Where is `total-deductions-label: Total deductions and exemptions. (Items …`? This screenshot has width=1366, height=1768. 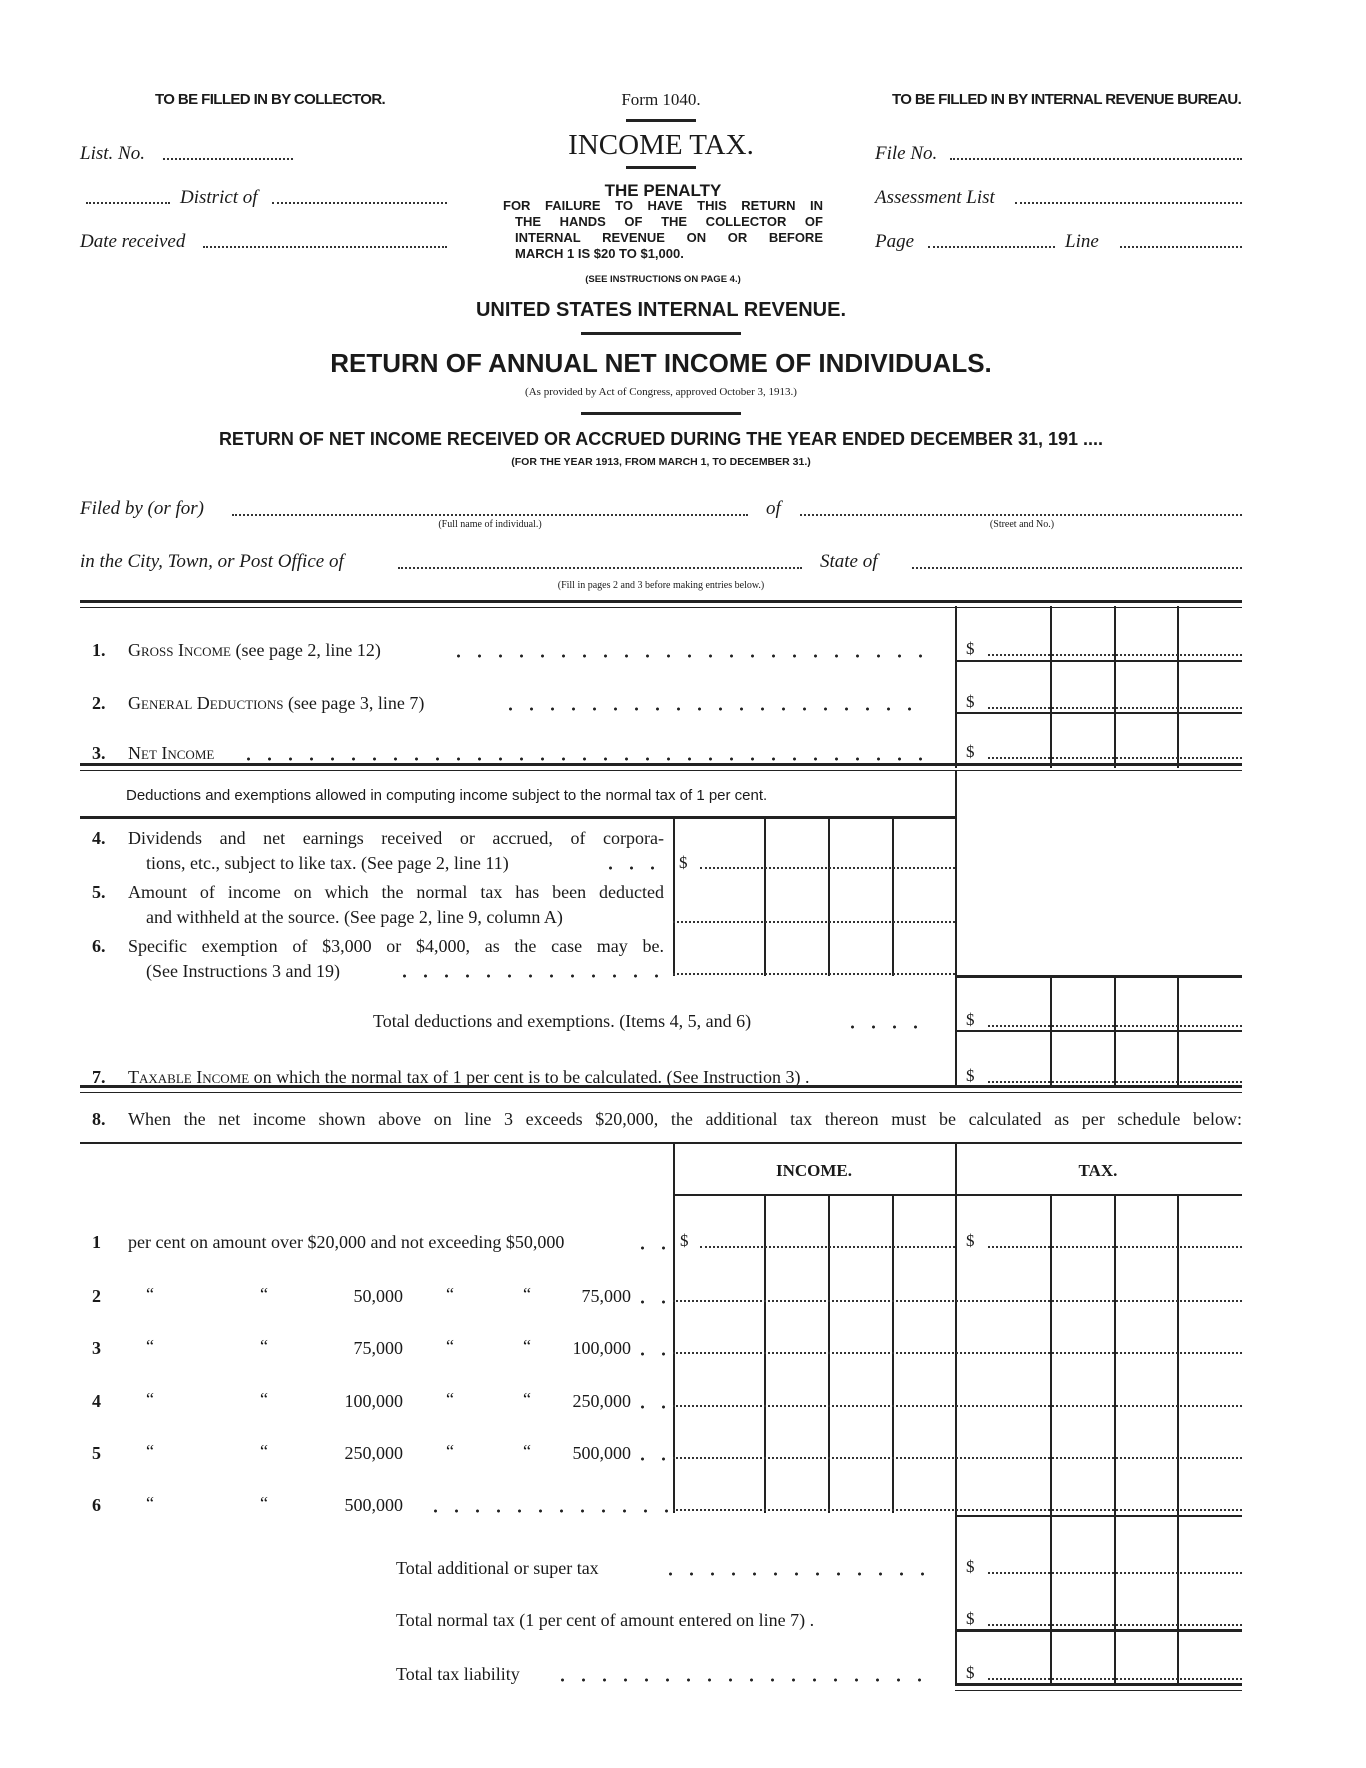 total-deductions-label: Total deductions and exemptions. (Items … is located at coordinates (562, 1021).